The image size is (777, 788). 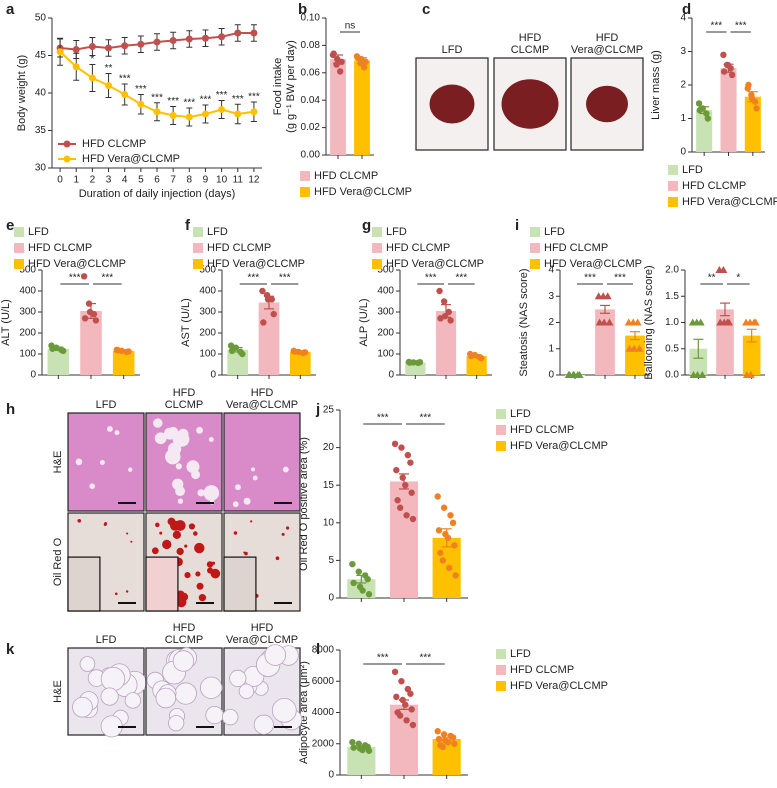 I want to click on y-tick-label: 8000, so click(x=323, y=650).